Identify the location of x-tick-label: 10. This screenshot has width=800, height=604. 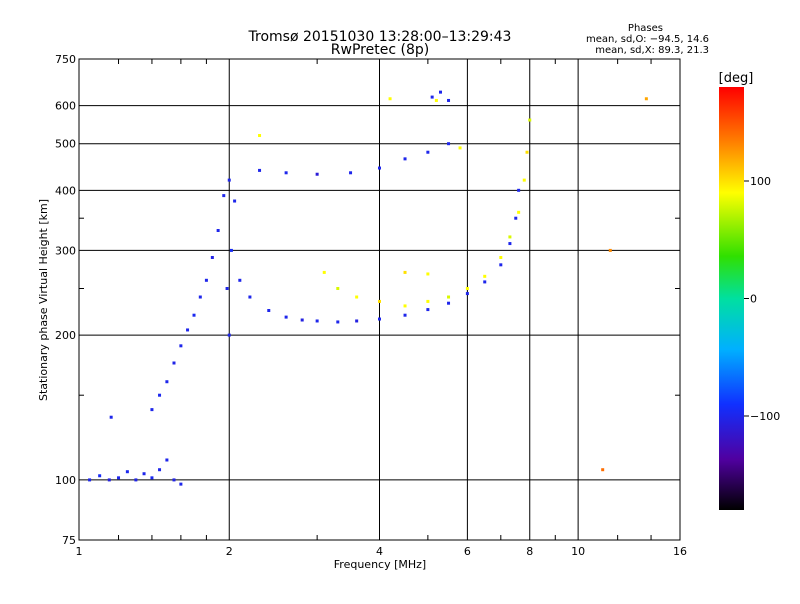
(578, 551).